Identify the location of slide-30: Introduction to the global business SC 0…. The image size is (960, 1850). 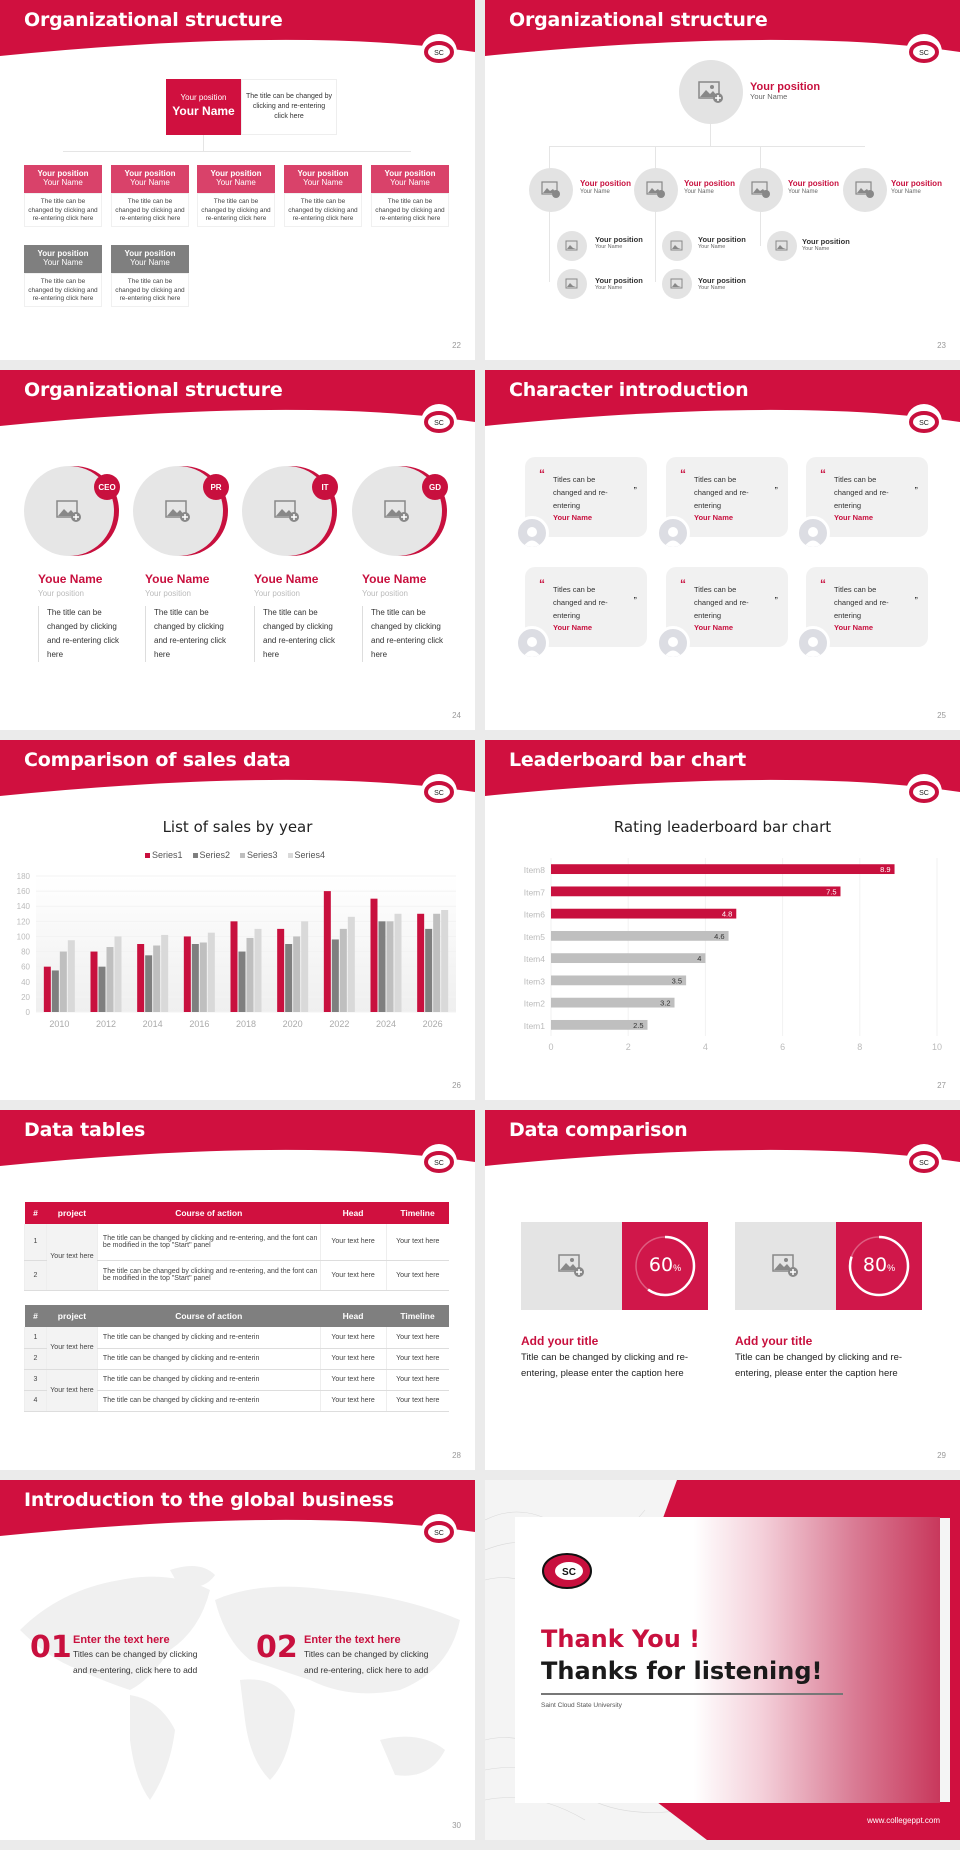
(237, 1660).